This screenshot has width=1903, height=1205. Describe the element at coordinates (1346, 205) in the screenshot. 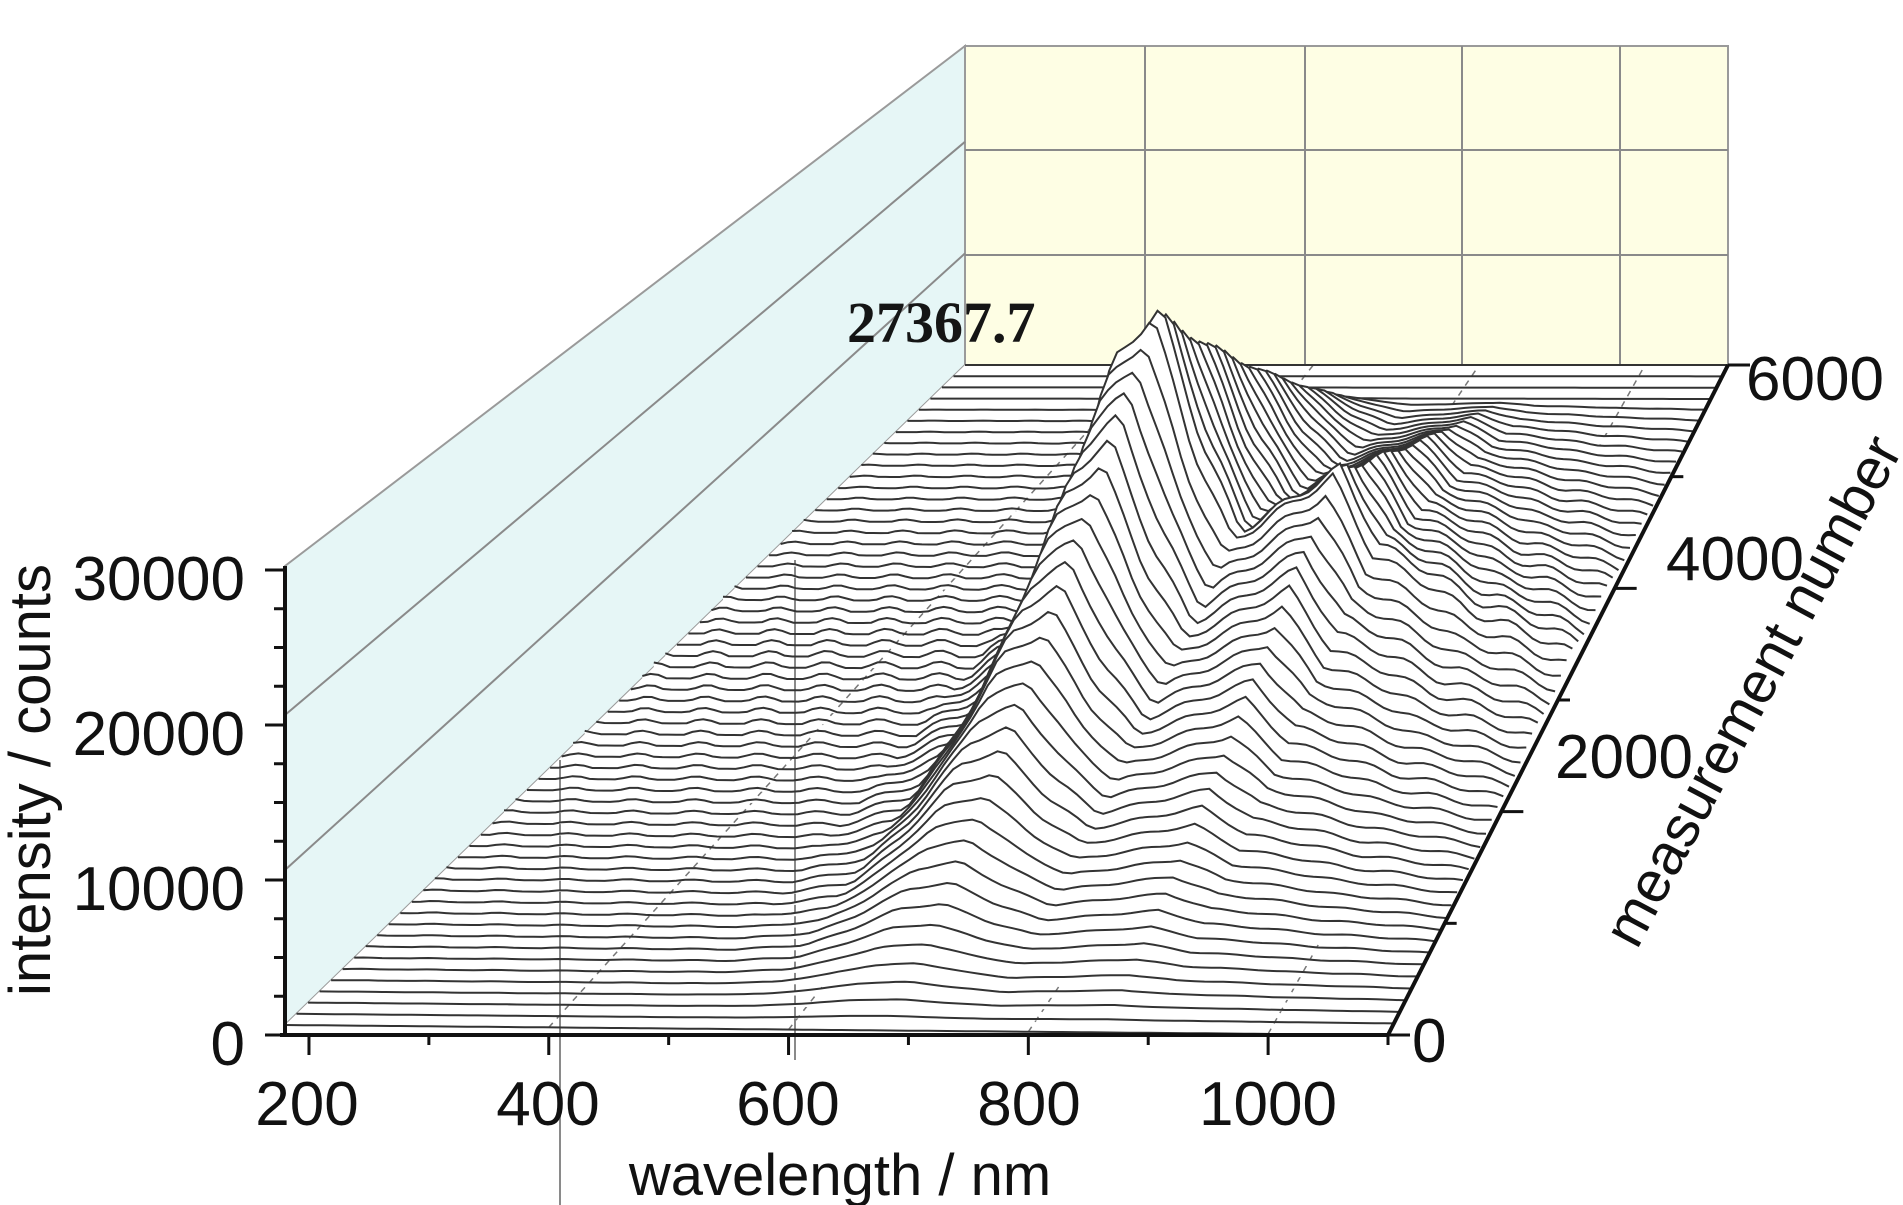

I see `back-wall` at that location.